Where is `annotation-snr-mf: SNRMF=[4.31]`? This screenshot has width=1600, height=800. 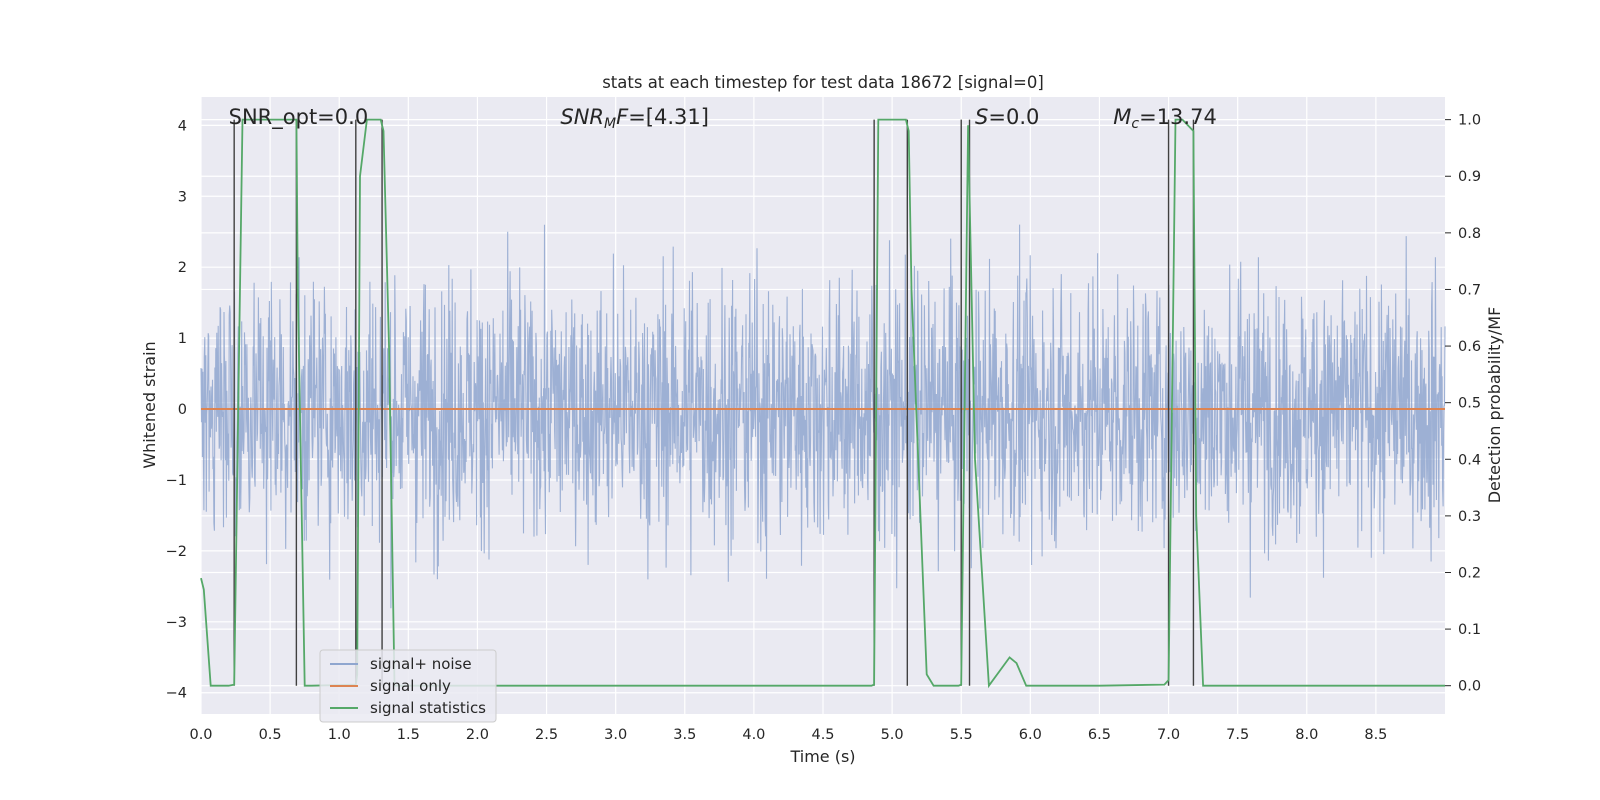 annotation-snr-mf: SNRMF=[4.31] is located at coordinates (634, 118).